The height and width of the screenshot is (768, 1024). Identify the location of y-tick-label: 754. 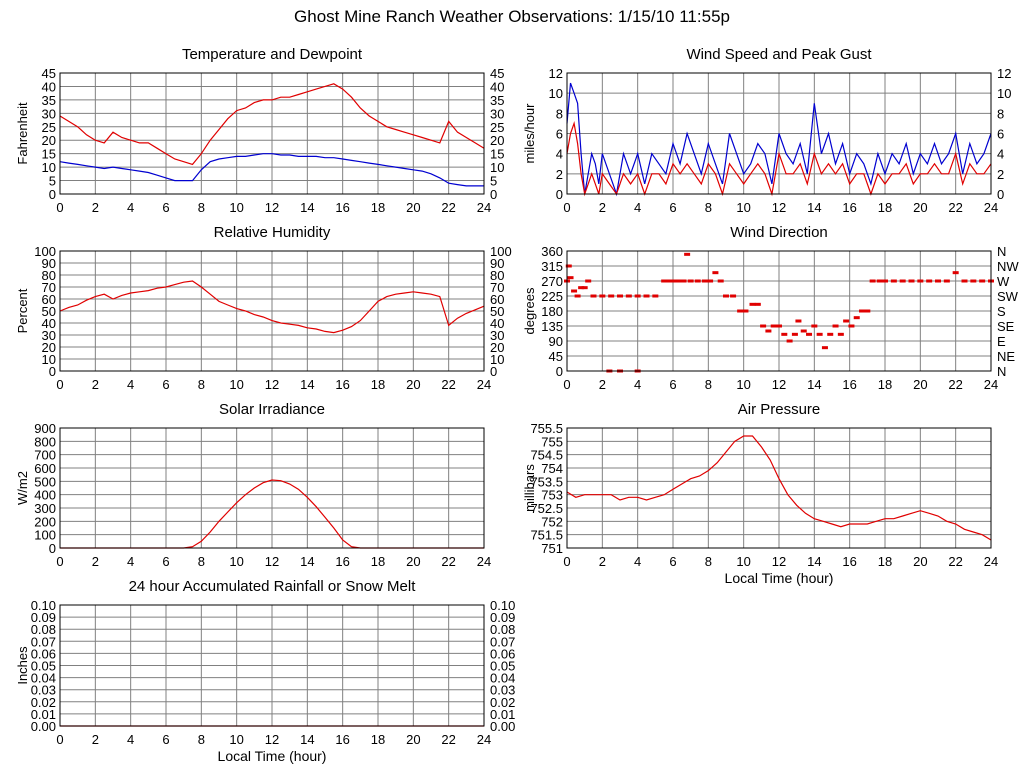
(552, 468).